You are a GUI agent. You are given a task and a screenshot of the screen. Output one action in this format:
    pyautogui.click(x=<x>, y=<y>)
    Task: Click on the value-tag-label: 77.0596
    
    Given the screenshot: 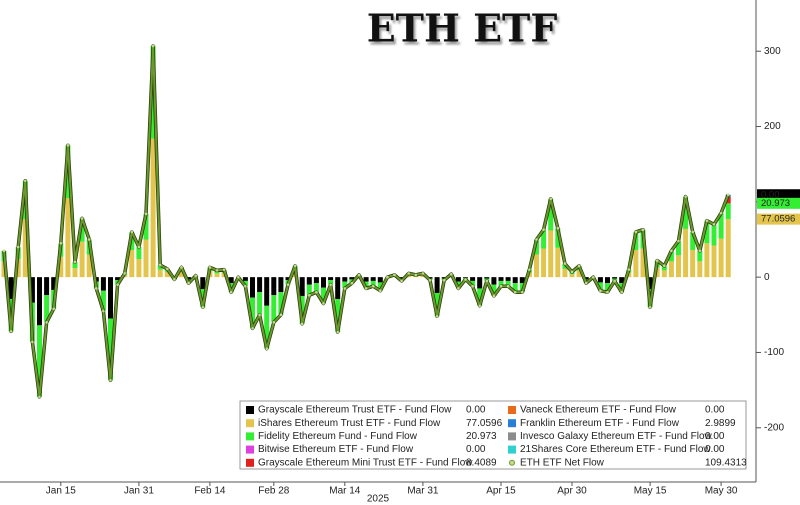 What is the action you would take?
    pyautogui.click(x=778, y=219)
    